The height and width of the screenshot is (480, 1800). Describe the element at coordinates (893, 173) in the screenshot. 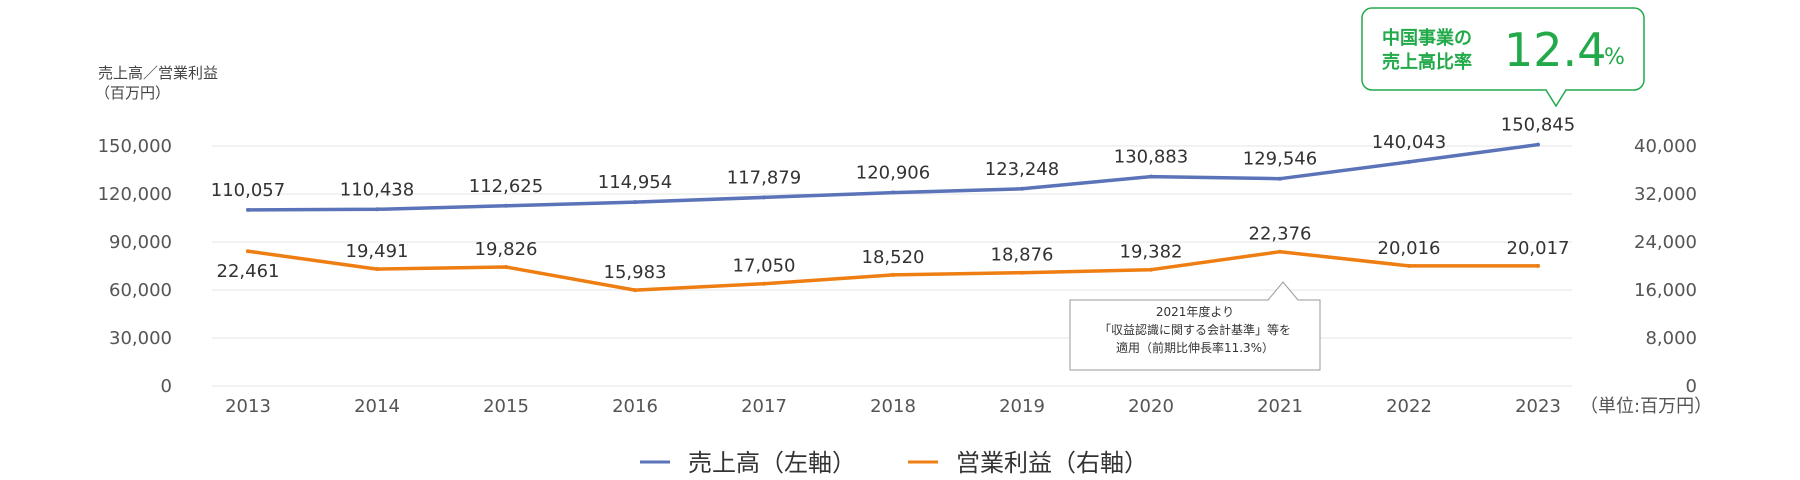

I see `sales-data-label: 120,906` at that location.